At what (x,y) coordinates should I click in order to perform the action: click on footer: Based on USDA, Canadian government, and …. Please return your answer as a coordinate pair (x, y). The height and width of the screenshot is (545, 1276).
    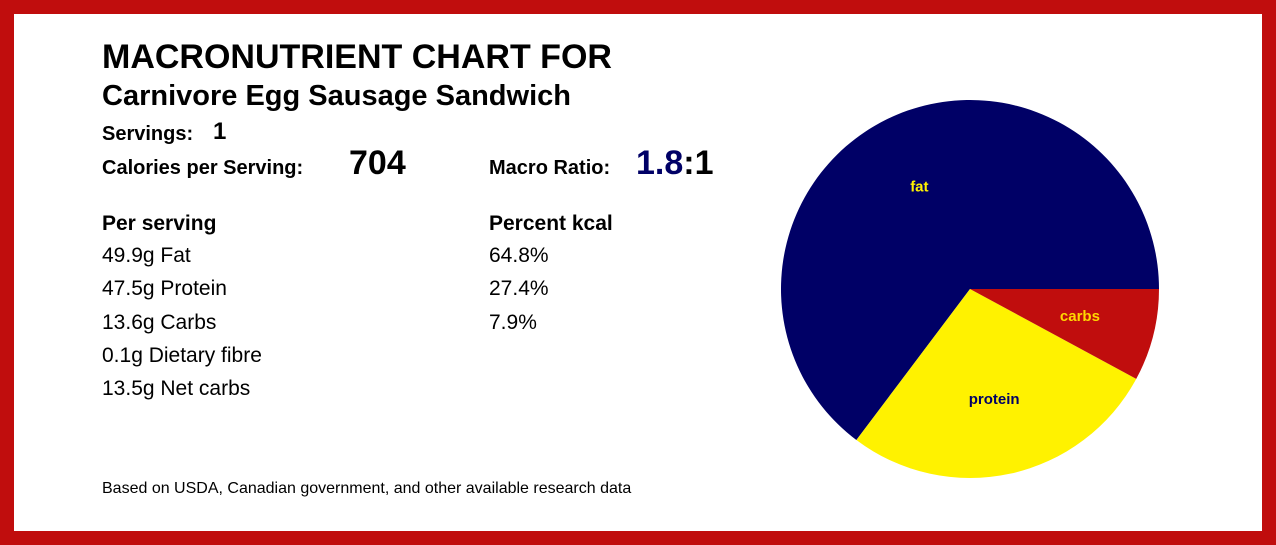
    Looking at the image, I should click on (367, 488).